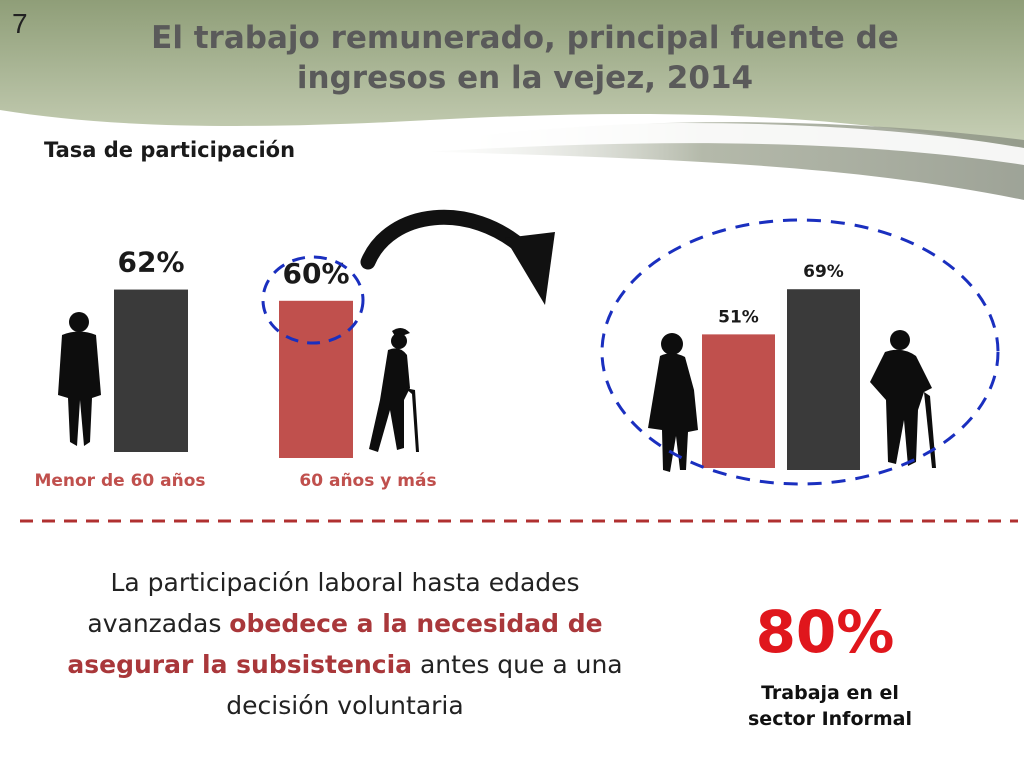 The width and height of the screenshot is (1024, 768). What do you see at coordinates (830, 693) in the screenshot?
I see `informal-caption-line-1: Trabaja en el` at bounding box center [830, 693].